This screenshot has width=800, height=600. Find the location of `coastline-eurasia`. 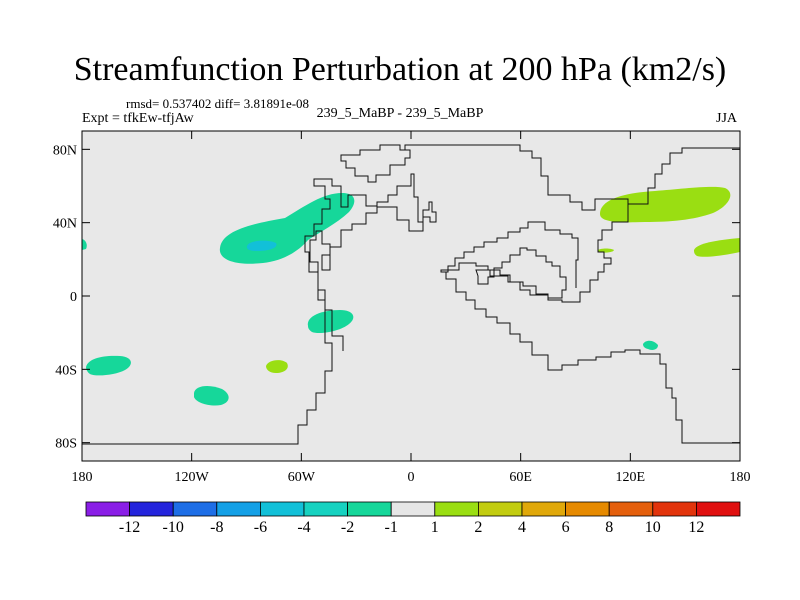

coastline-eurasia is located at coordinates (572, 177).